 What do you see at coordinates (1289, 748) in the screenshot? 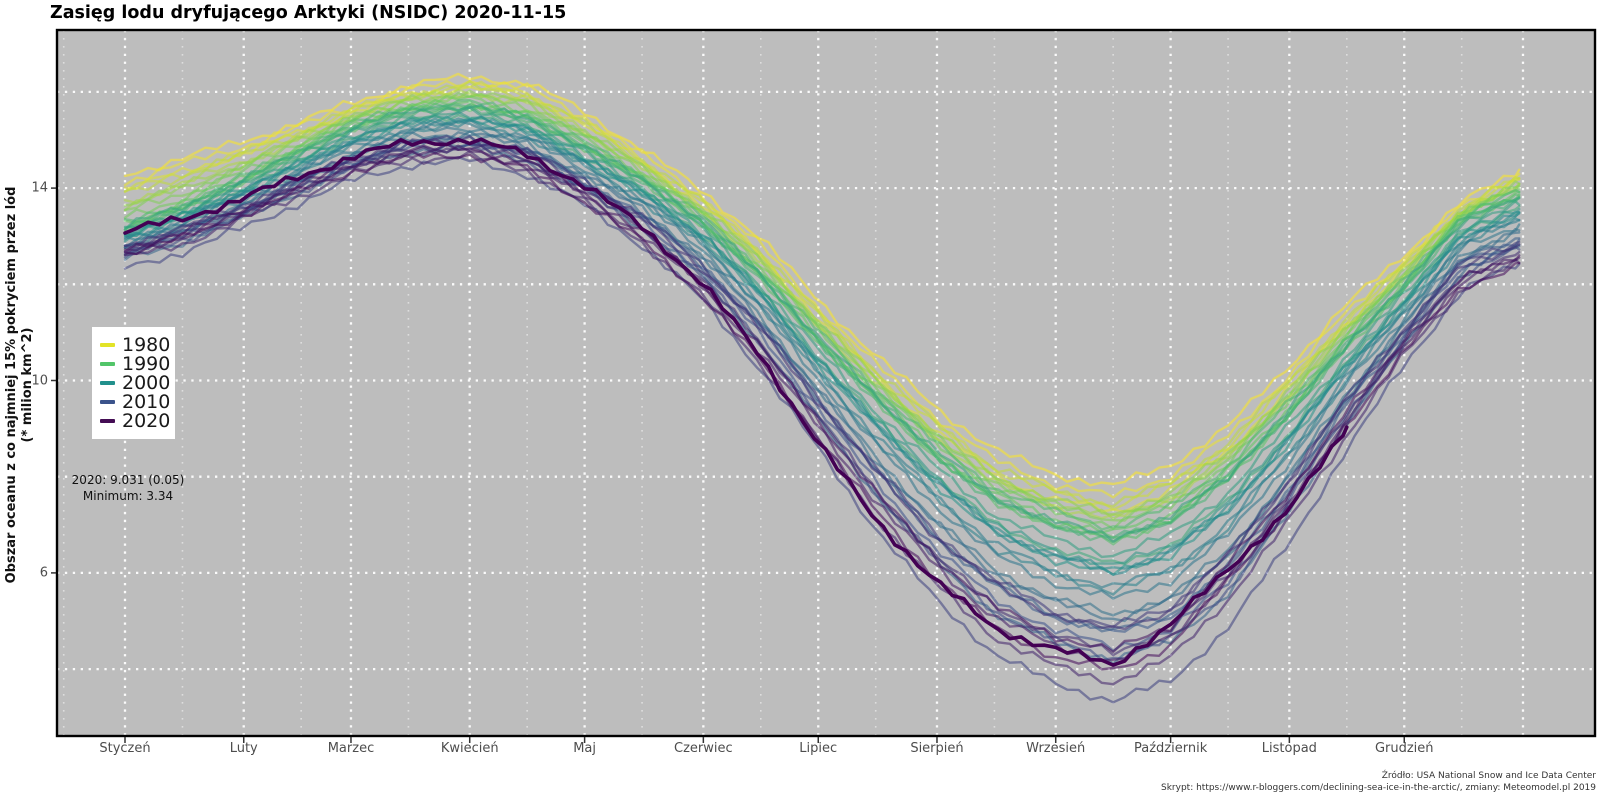
I see `x-tick-label-11: Listopad` at bounding box center [1289, 748].